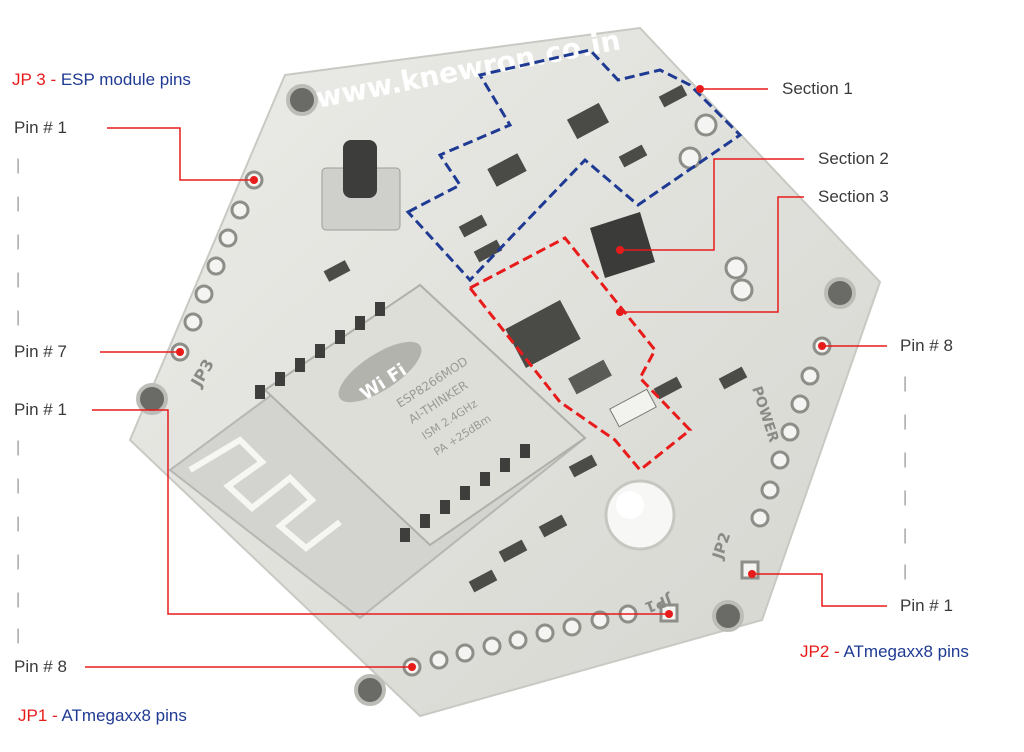  What do you see at coordinates (906, 651) in the screenshot?
I see `jp2-desc: ATmegaxx8 pins` at bounding box center [906, 651].